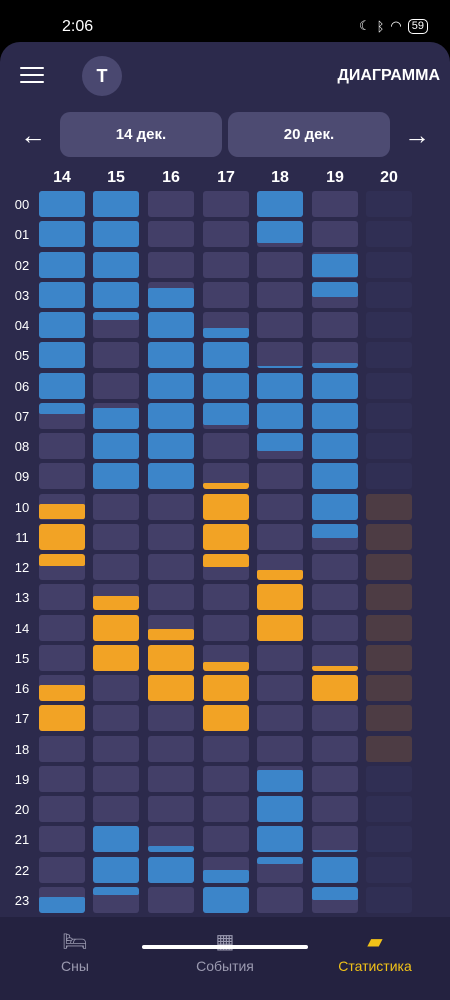 The height and width of the screenshot is (1000, 450). I want to click on arrow-left-icon: ←, so click(33, 135).